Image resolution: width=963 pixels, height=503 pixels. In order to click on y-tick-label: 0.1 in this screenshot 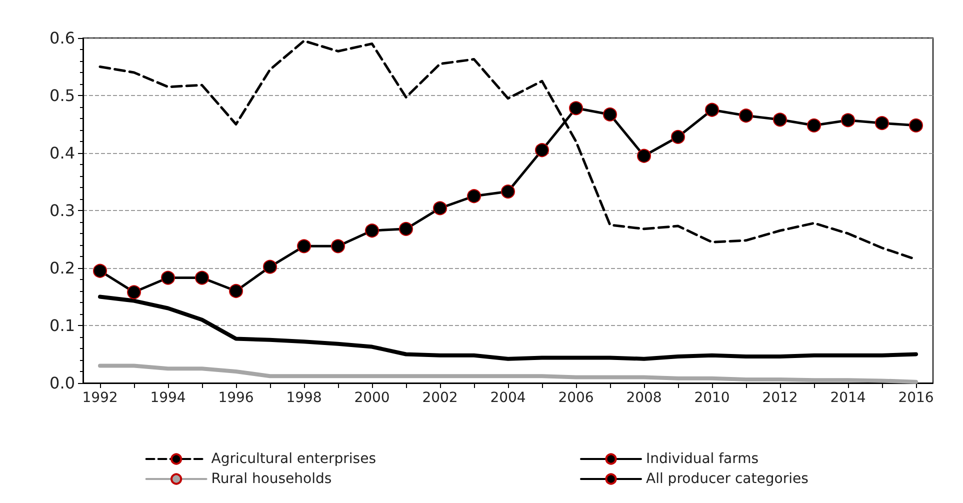, I will do `click(62, 325)`.